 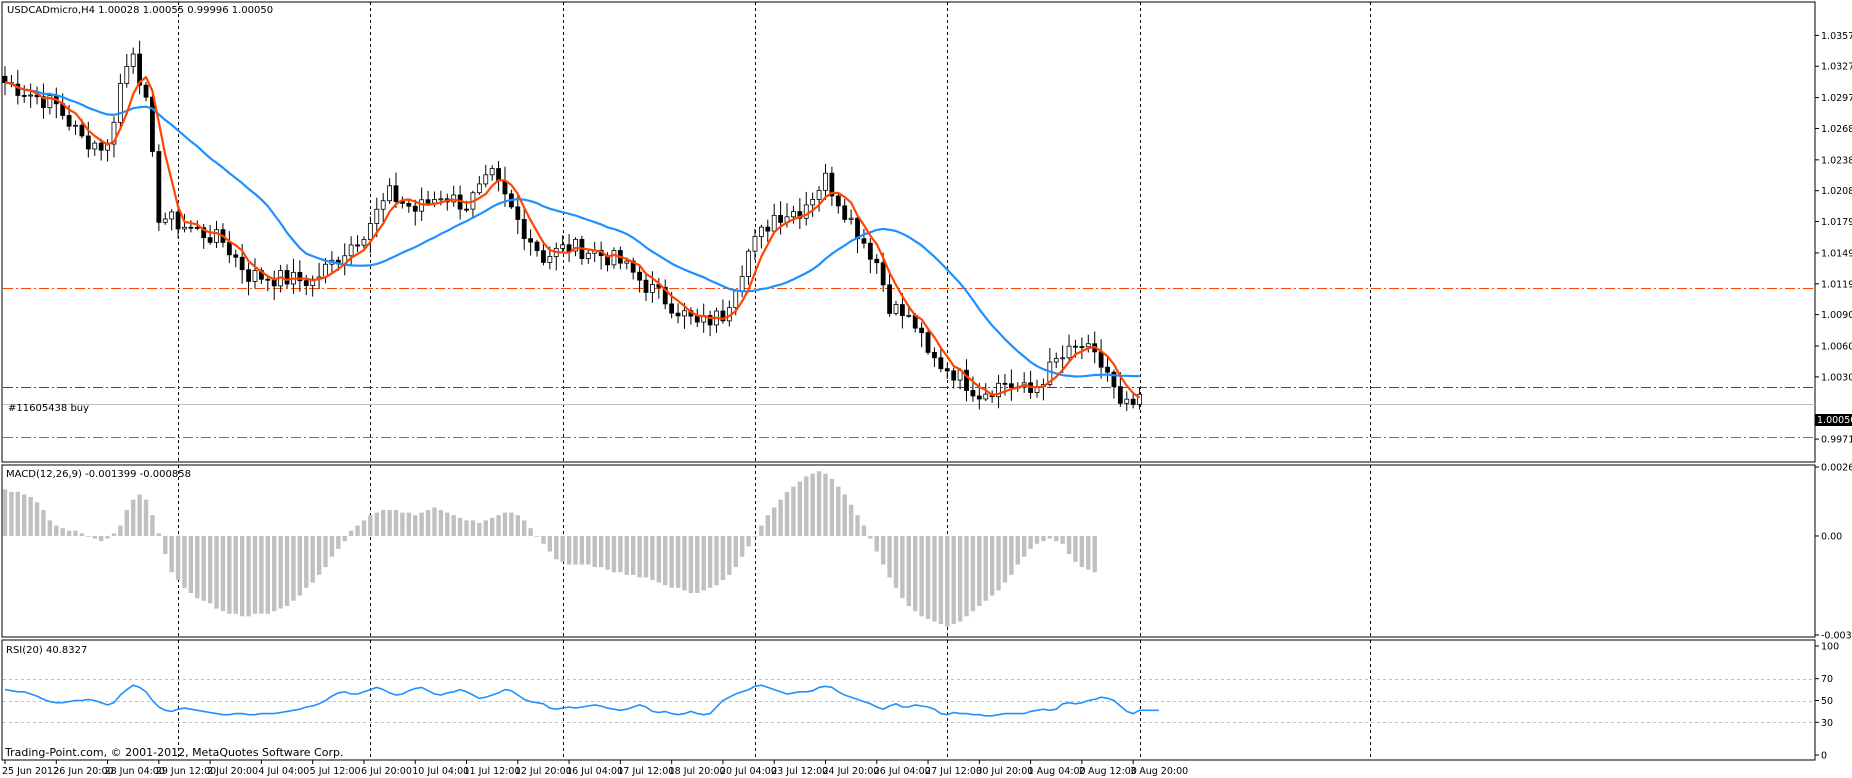 I want to click on current-price-label: 1.00050, so click(x=1834, y=420).